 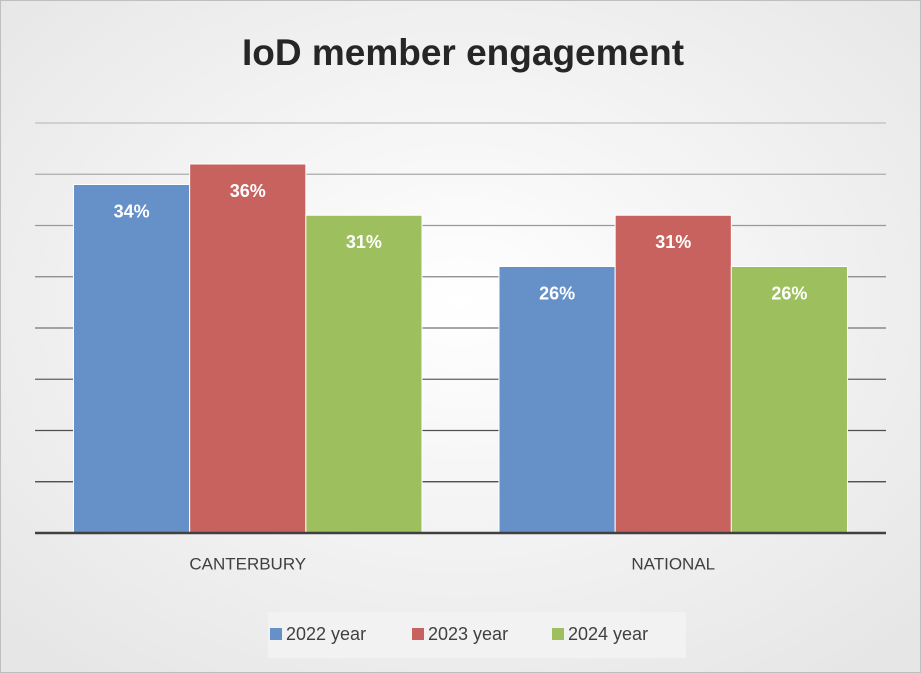 I want to click on legend-box, so click(x=477, y=635).